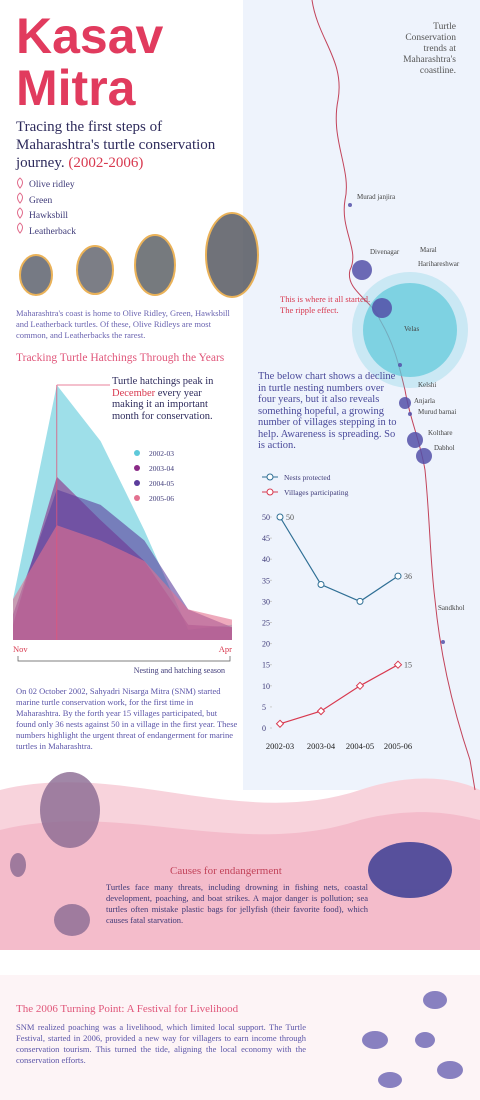  I want to click on axis-bracket, so click(124, 659).